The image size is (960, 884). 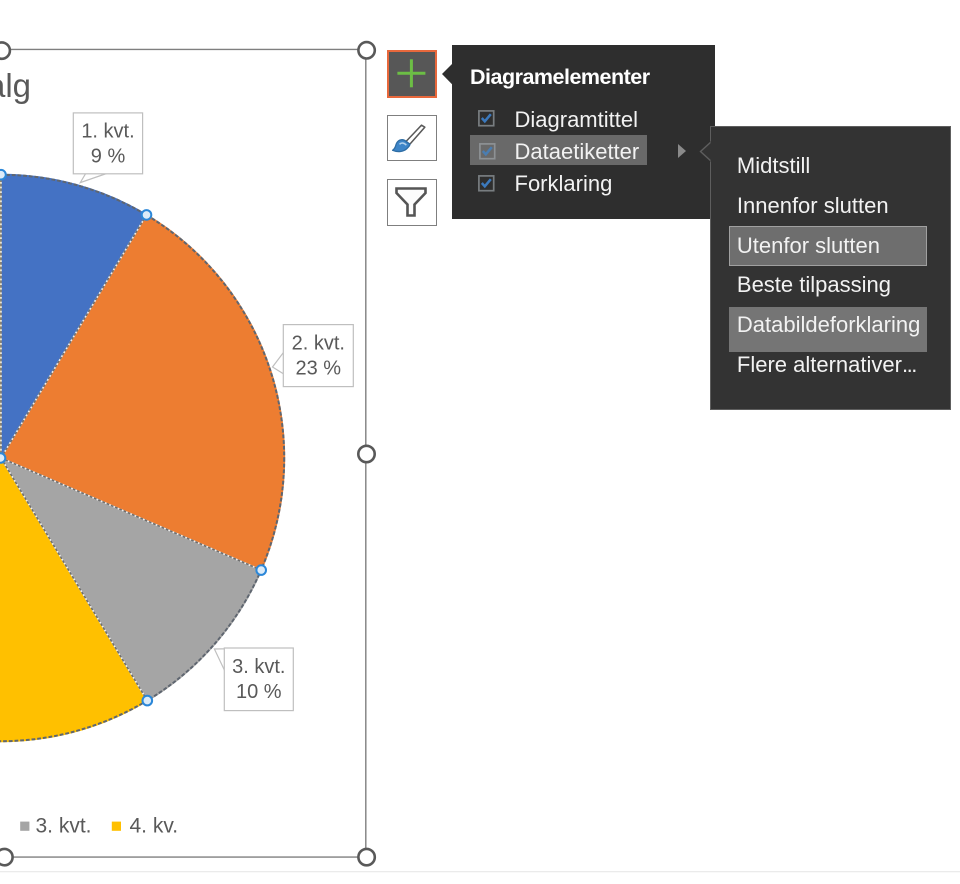 What do you see at coordinates (107, 132) in the screenshot?
I see `svg-text: 1. kvt.` at bounding box center [107, 132].